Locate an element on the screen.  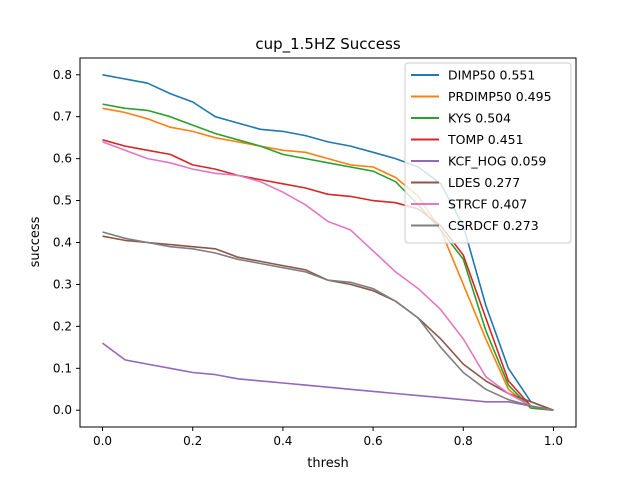
y-tick-label: 0.5 is located at coordinates (62, 201).